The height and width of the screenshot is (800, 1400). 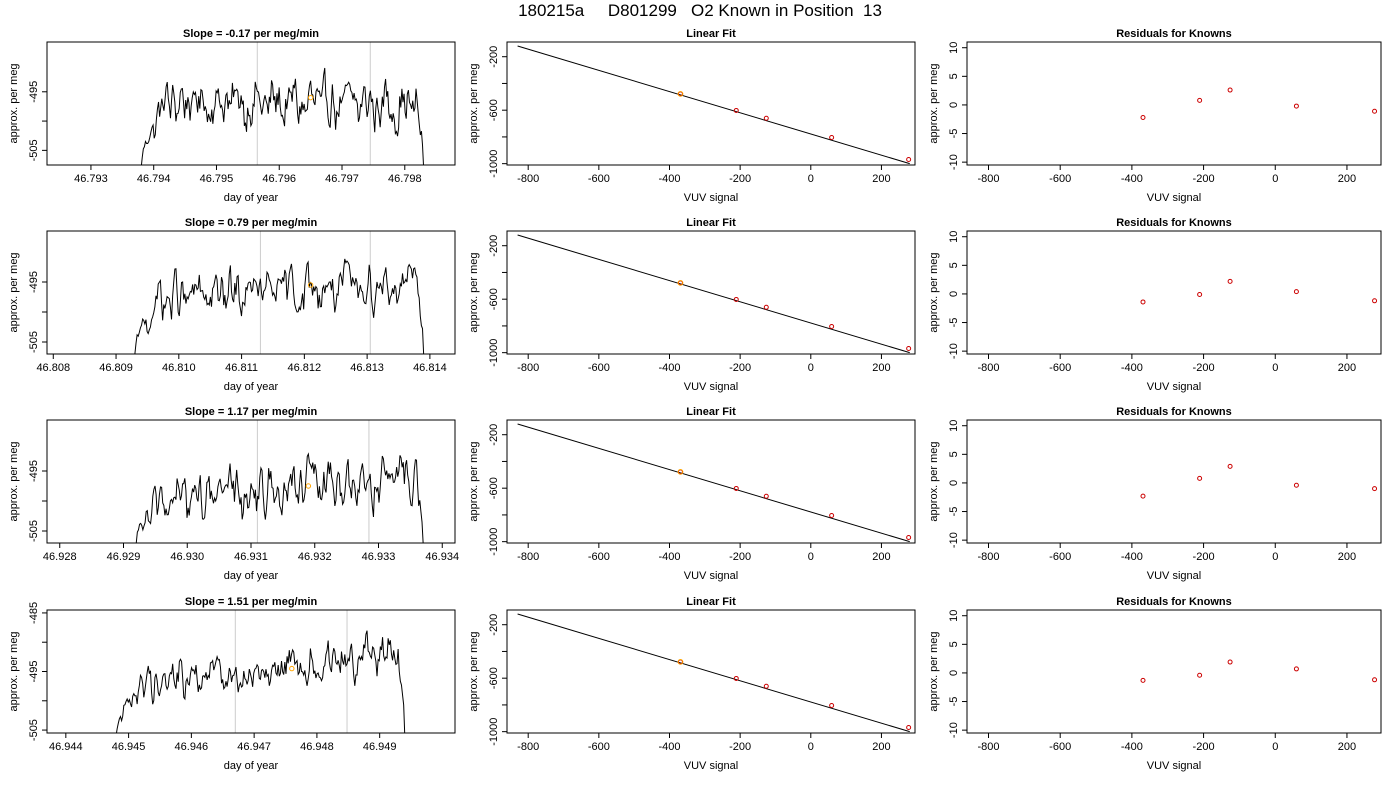 What do you see at coordinates (1174, 34) in the screenshot?
I see `plot-title: Residuals for Knowns` at bounding box center [1174, 34].